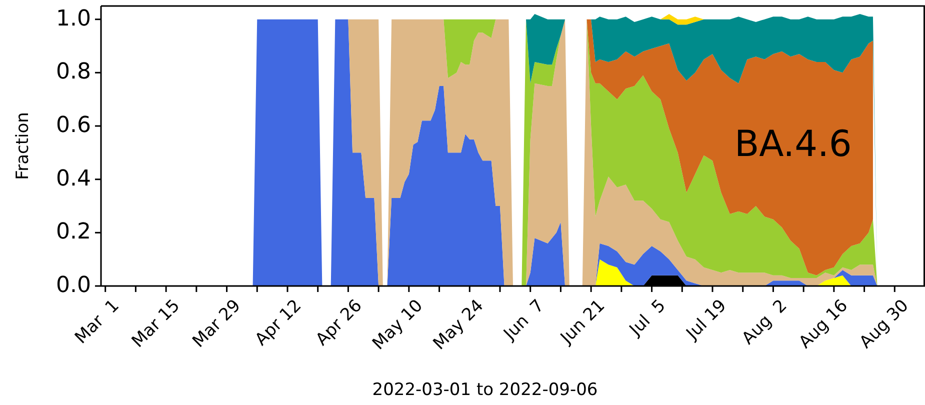  Describe the element at coordinates (793, 144) in the screenshot. I see `annotation: BA.4.6` at that location.